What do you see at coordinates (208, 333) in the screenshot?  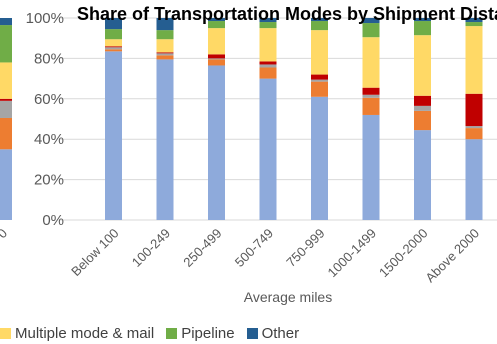 I see `legend-label: Pipeline` at bounding box center [208, 333].